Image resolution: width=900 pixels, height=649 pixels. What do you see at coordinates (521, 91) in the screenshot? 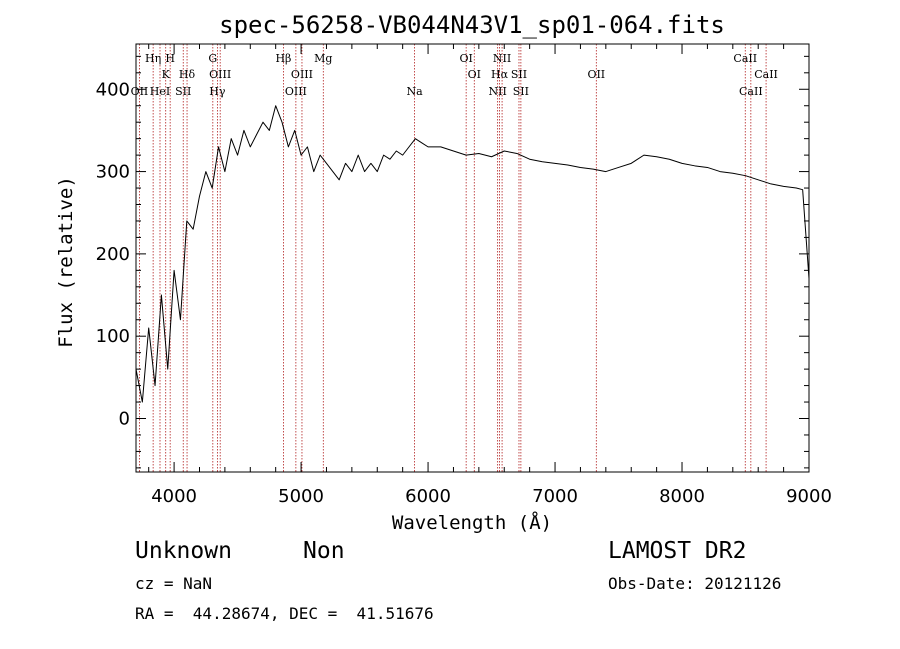
I see `line-label-21: SII` at bounding box center [521, 91].